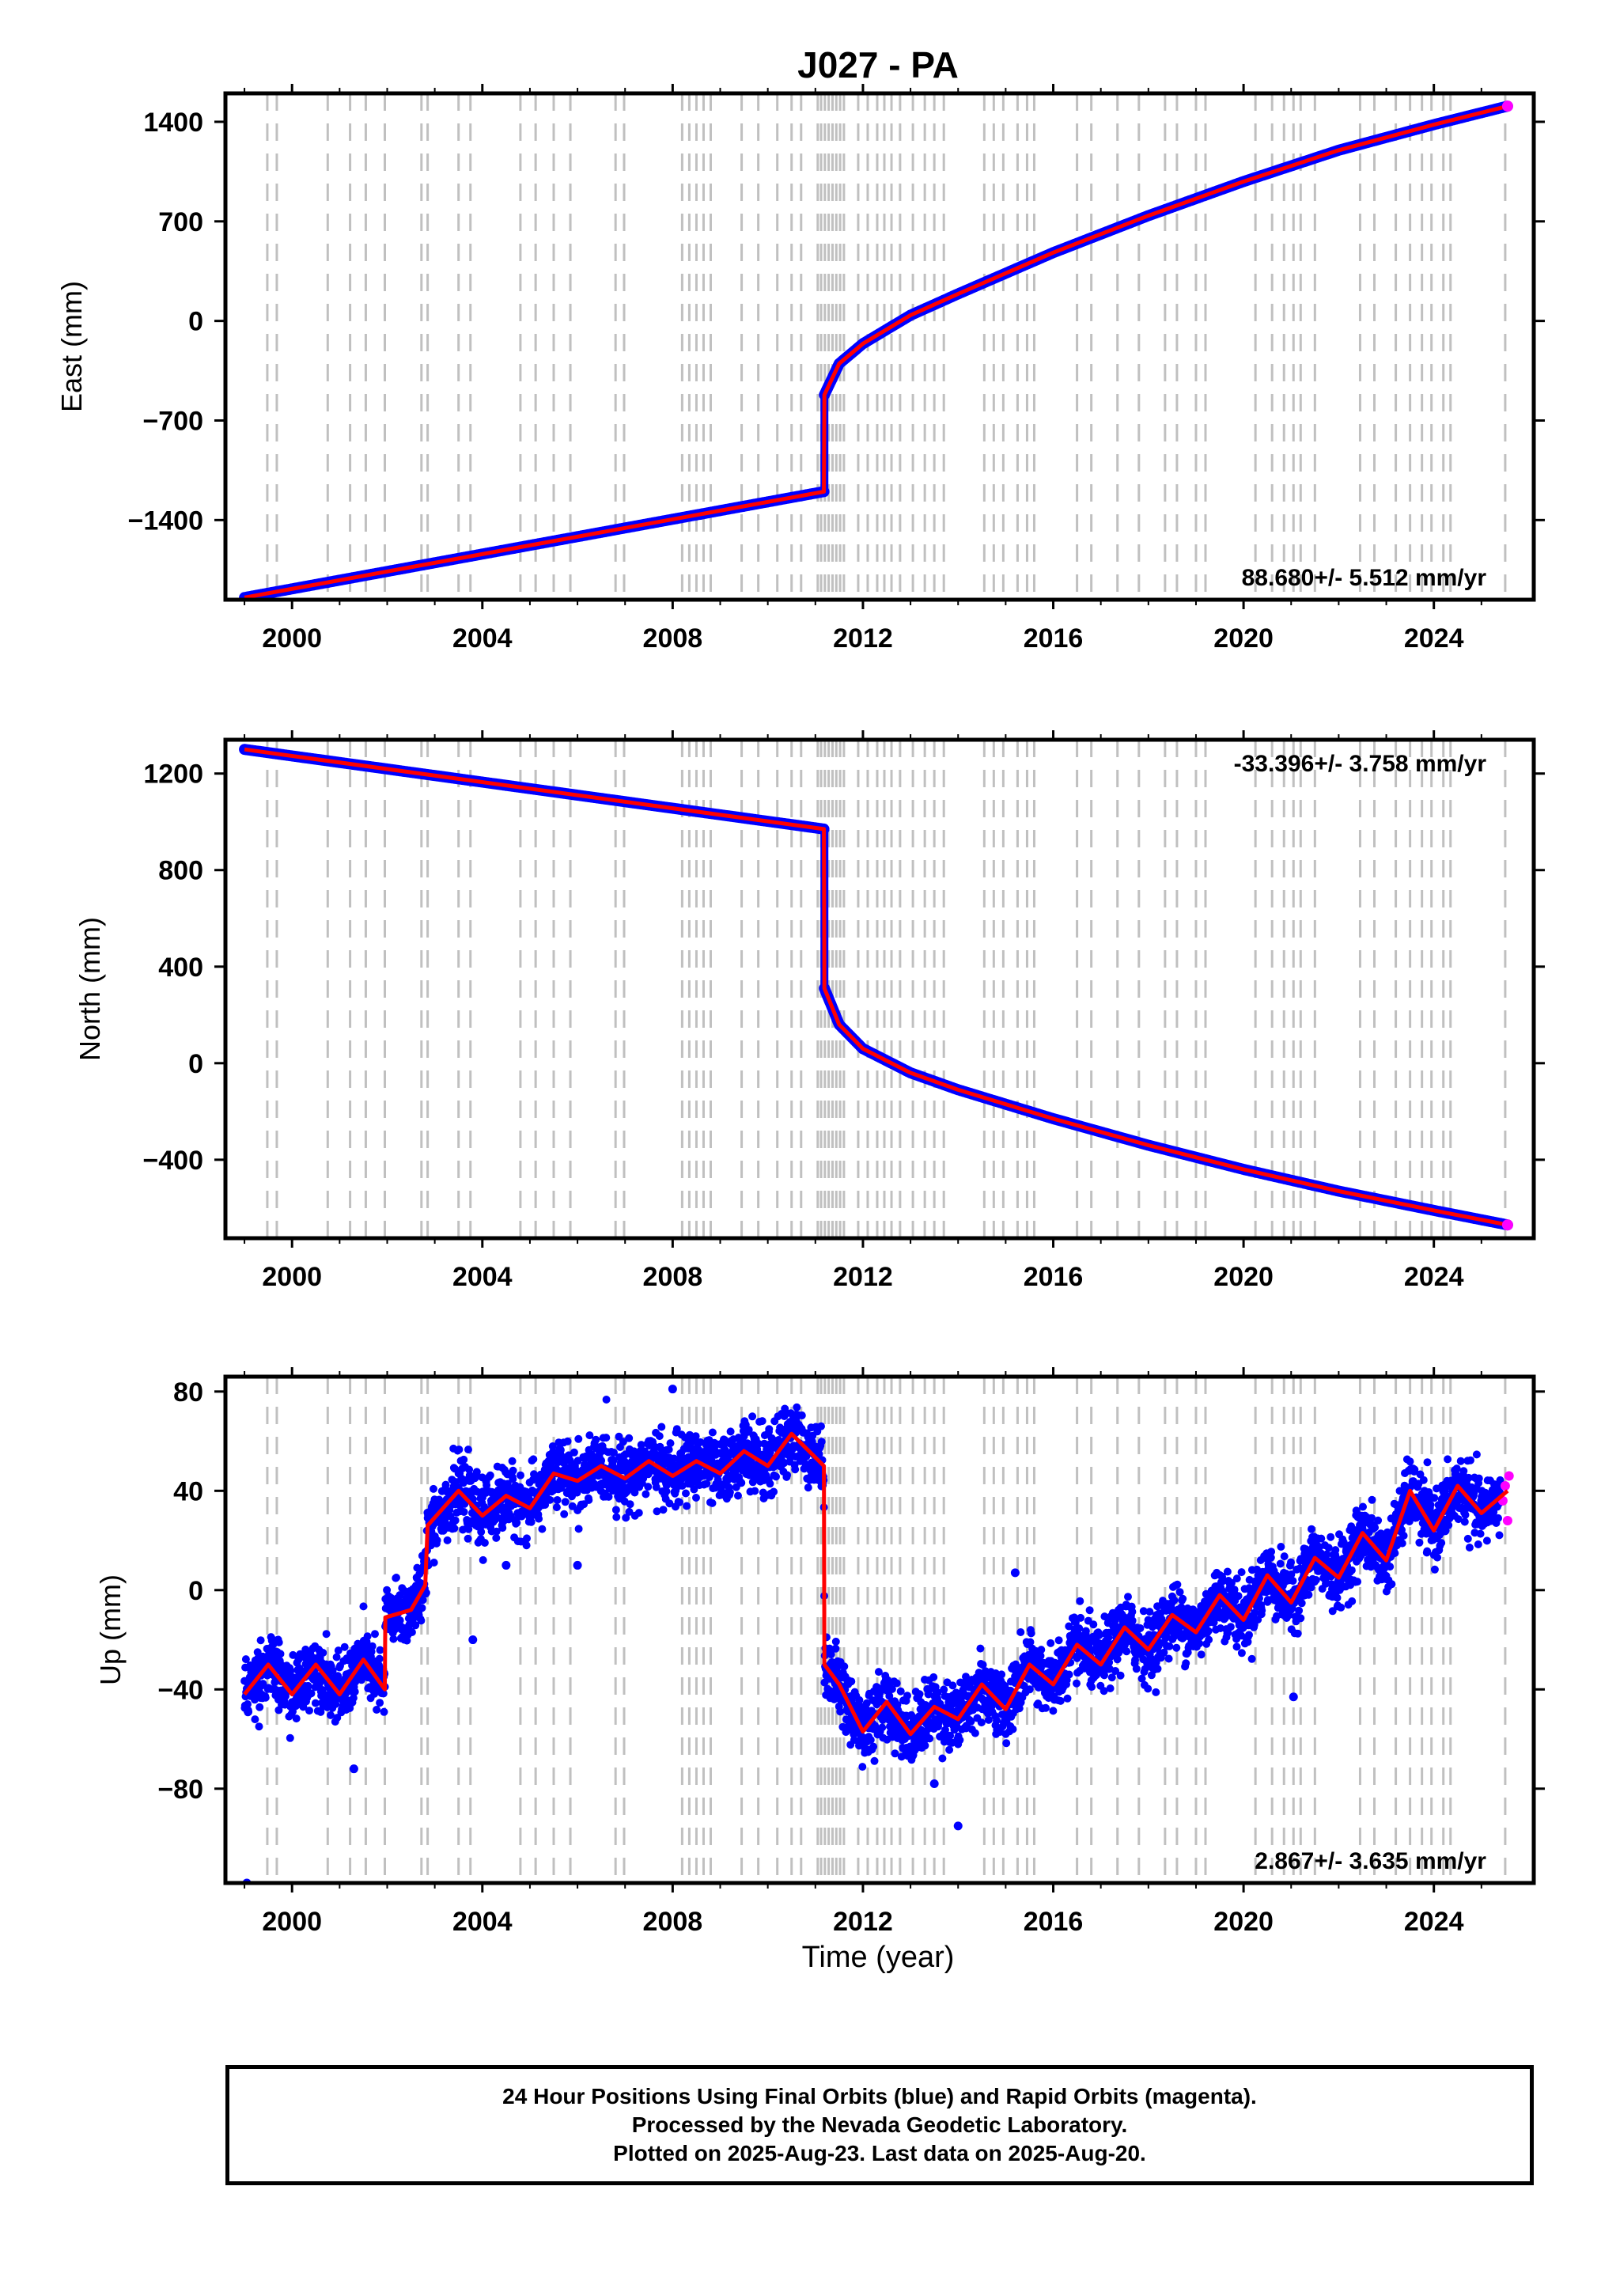 Image resolution: width=1601 pixels, height=2296 pixels. Describe the element at coordinates (71, 346) in the screenshot. I see `y-axis-title: East (mm)` at that location.